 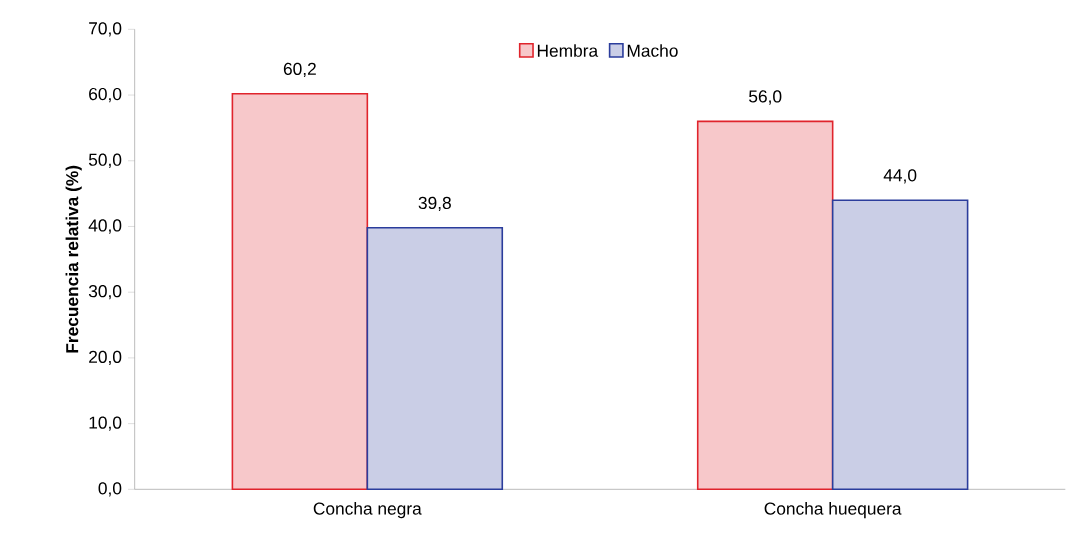 What do you see at coordinates (900, 176) in the screenshot?
I see `data-label: 44,0` at bounding box center [900, 176].